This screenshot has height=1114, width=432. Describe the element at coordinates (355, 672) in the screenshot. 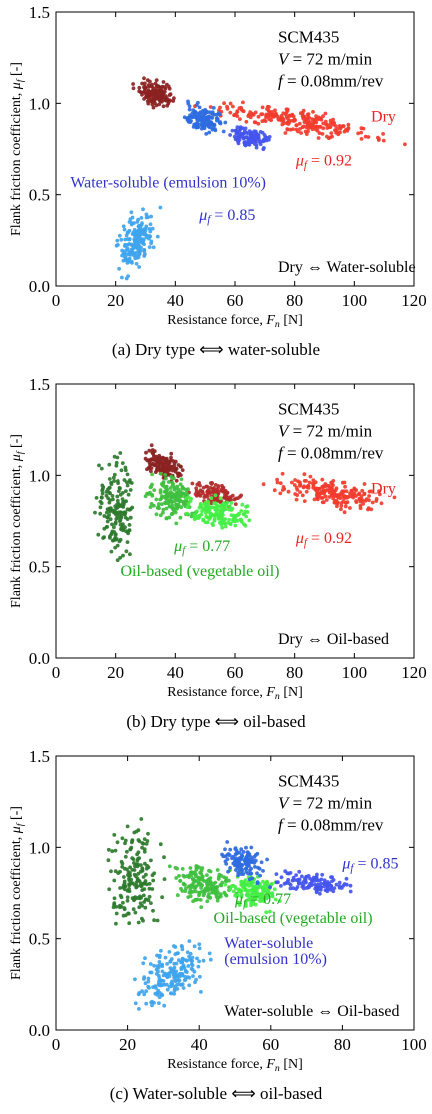

I see `x-tick-label: 100` at that location.